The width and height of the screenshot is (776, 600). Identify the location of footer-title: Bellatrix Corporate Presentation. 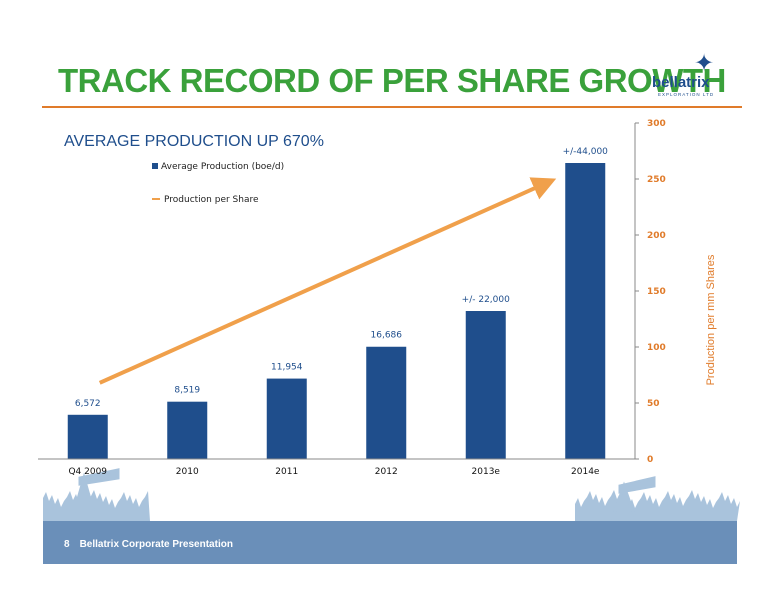
(156, 544).